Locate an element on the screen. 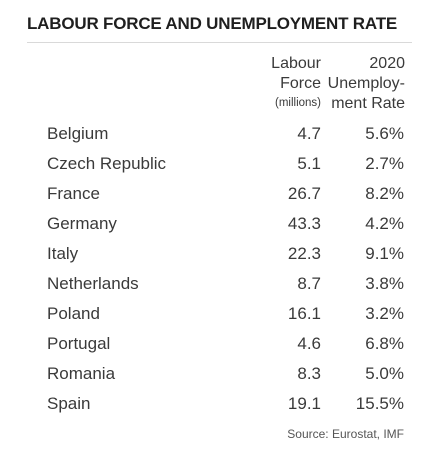 This screenshot has height=453, width=431. labour-force-cell: 43.3 is located at coordinates (304, 223).